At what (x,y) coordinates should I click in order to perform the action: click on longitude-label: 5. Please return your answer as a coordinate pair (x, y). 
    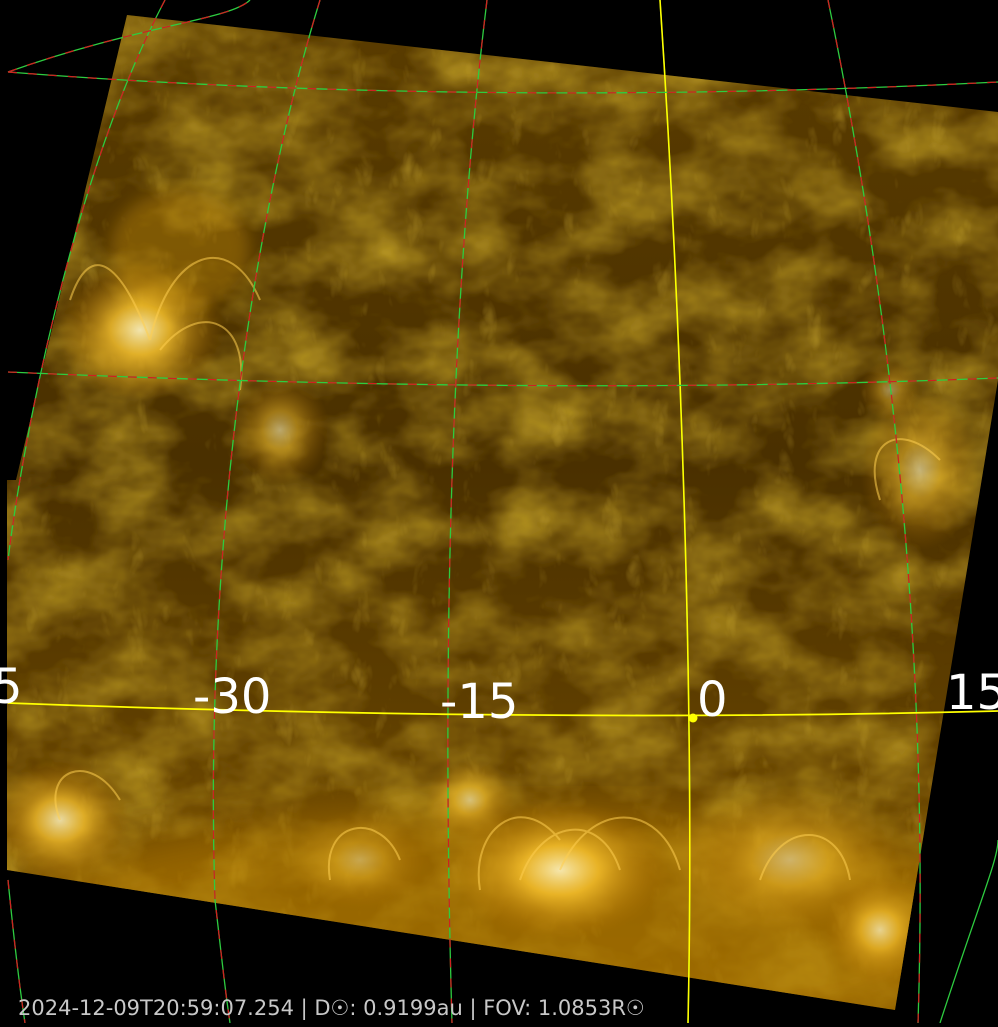
    Looking at the image, I should click on (11, 687).